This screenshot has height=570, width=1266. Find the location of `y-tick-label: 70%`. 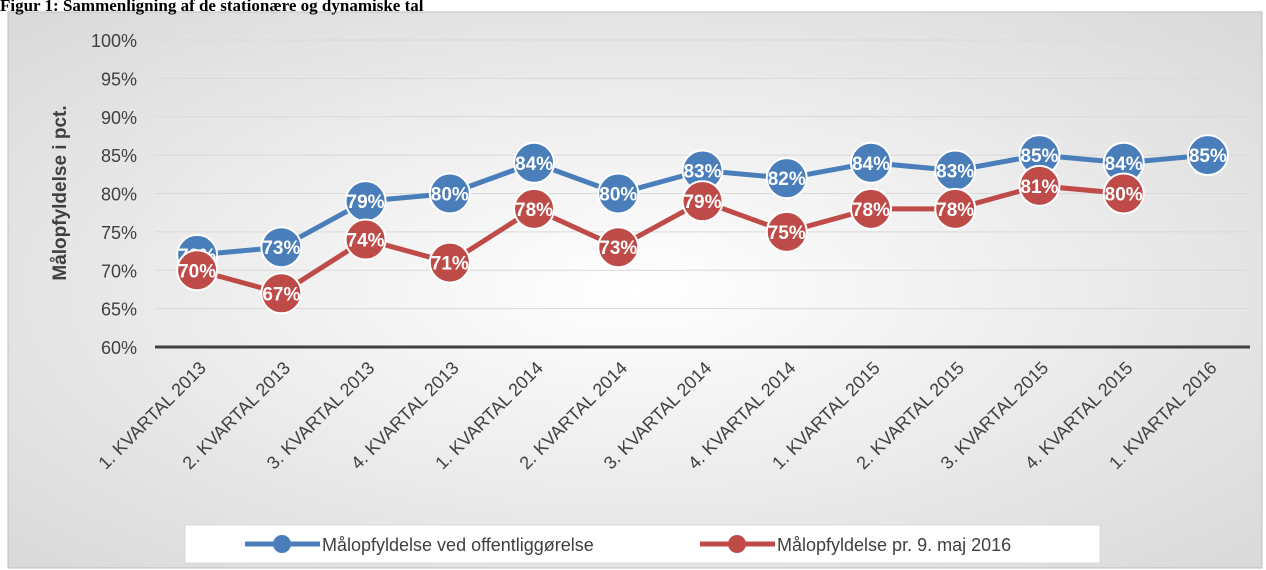

y-tick-label: 70% is located at coordinates (119, 271).